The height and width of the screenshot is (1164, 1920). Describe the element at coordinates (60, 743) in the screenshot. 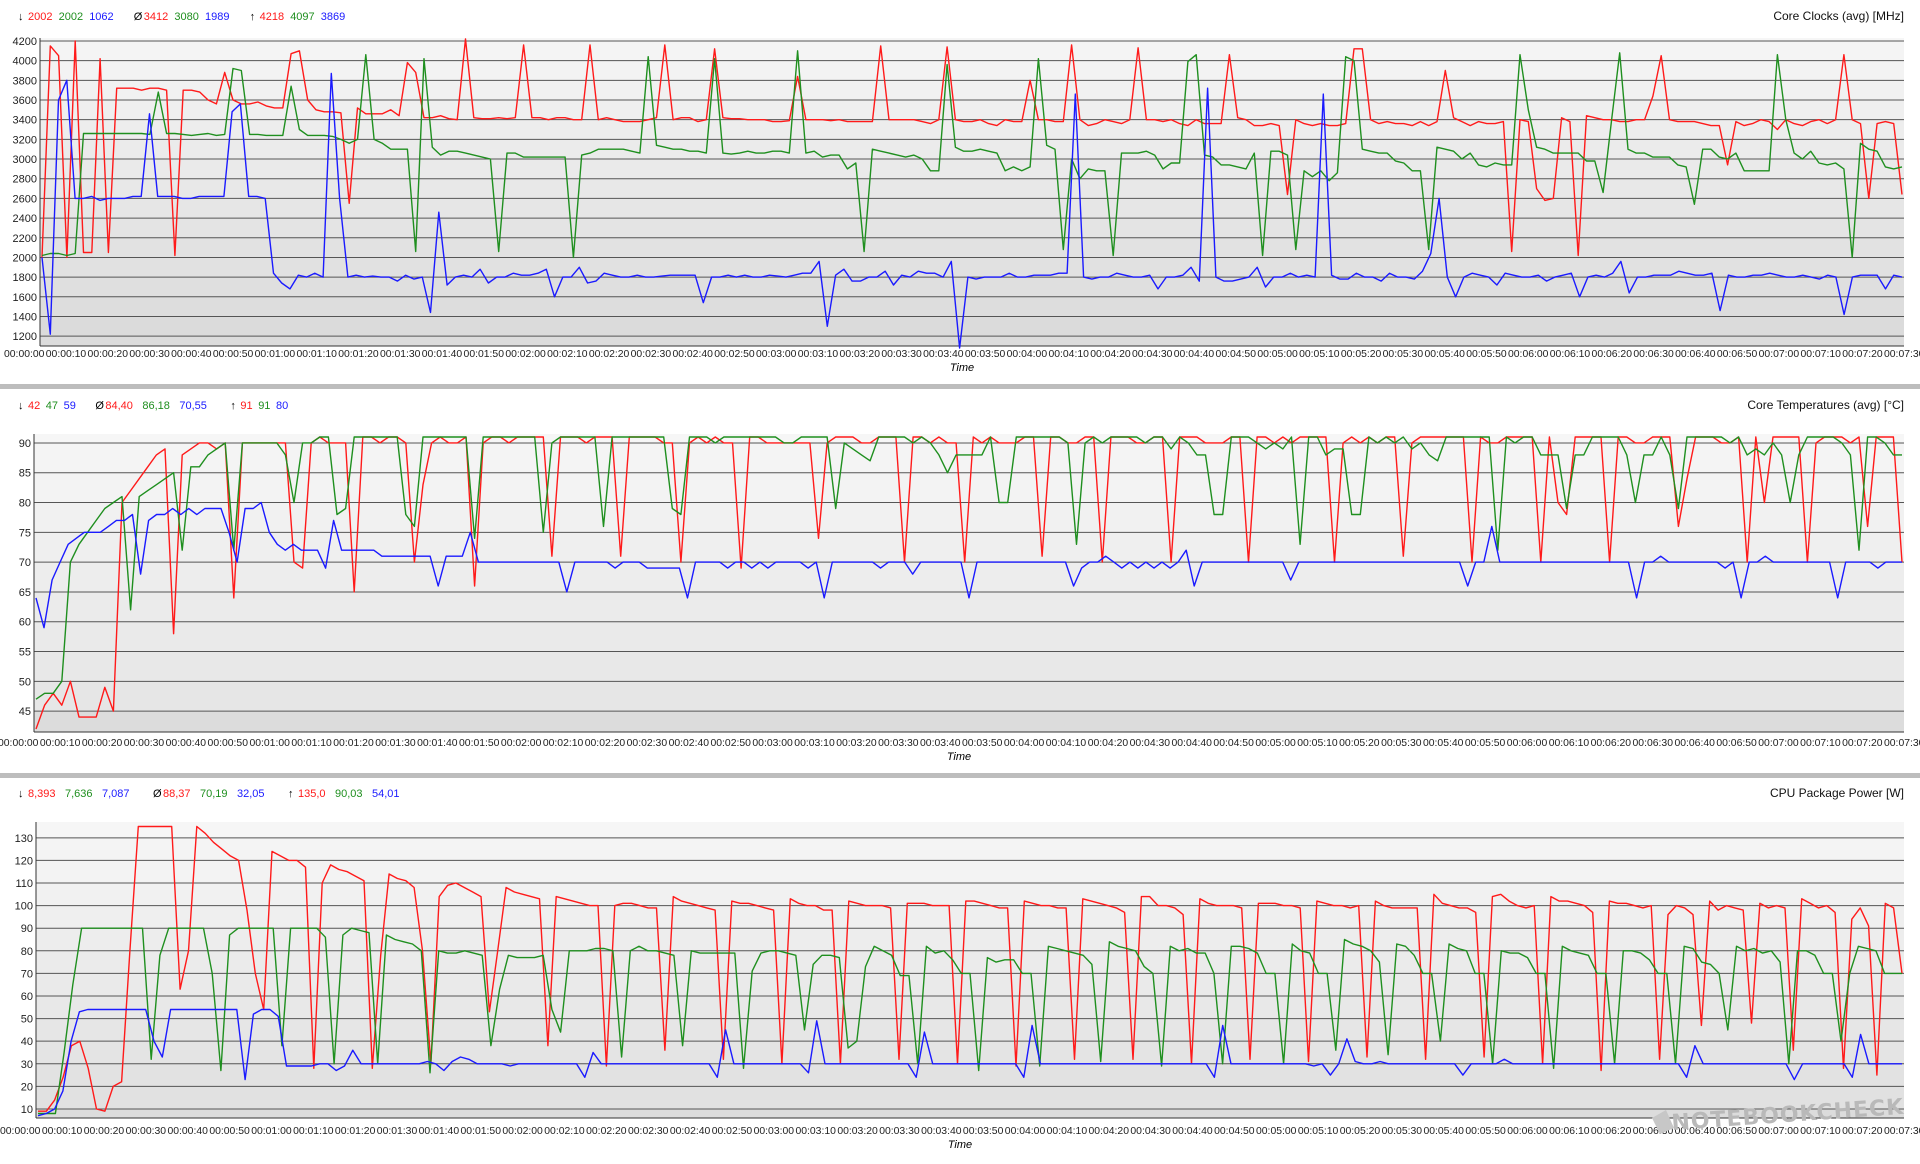

I see `x-tick-label: 00:00:10` at that location.